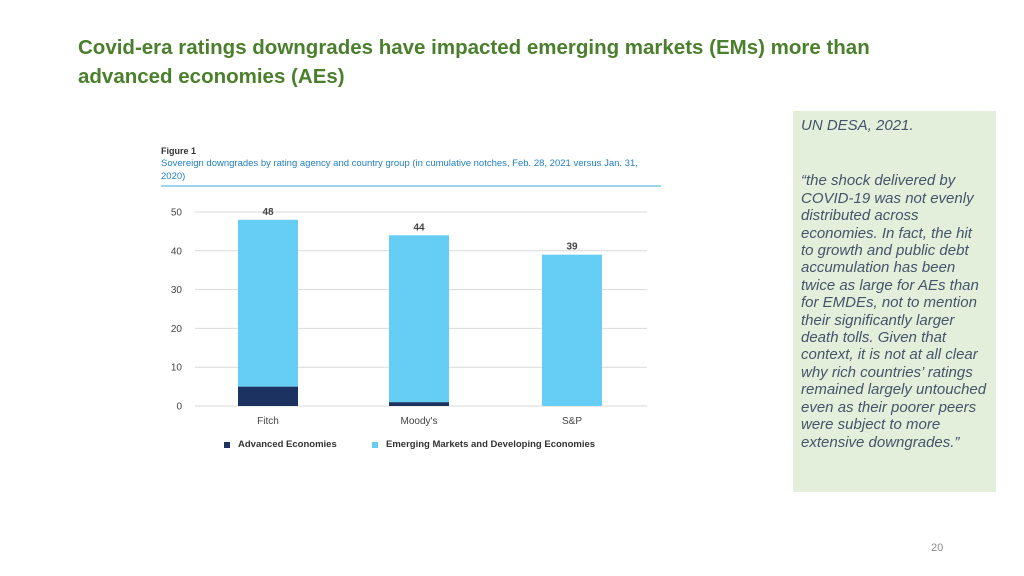  What do you see at coordinates (177, 251) in the screenshot?
I see `y-tick-label: 40` at bounding box center [177, 251].